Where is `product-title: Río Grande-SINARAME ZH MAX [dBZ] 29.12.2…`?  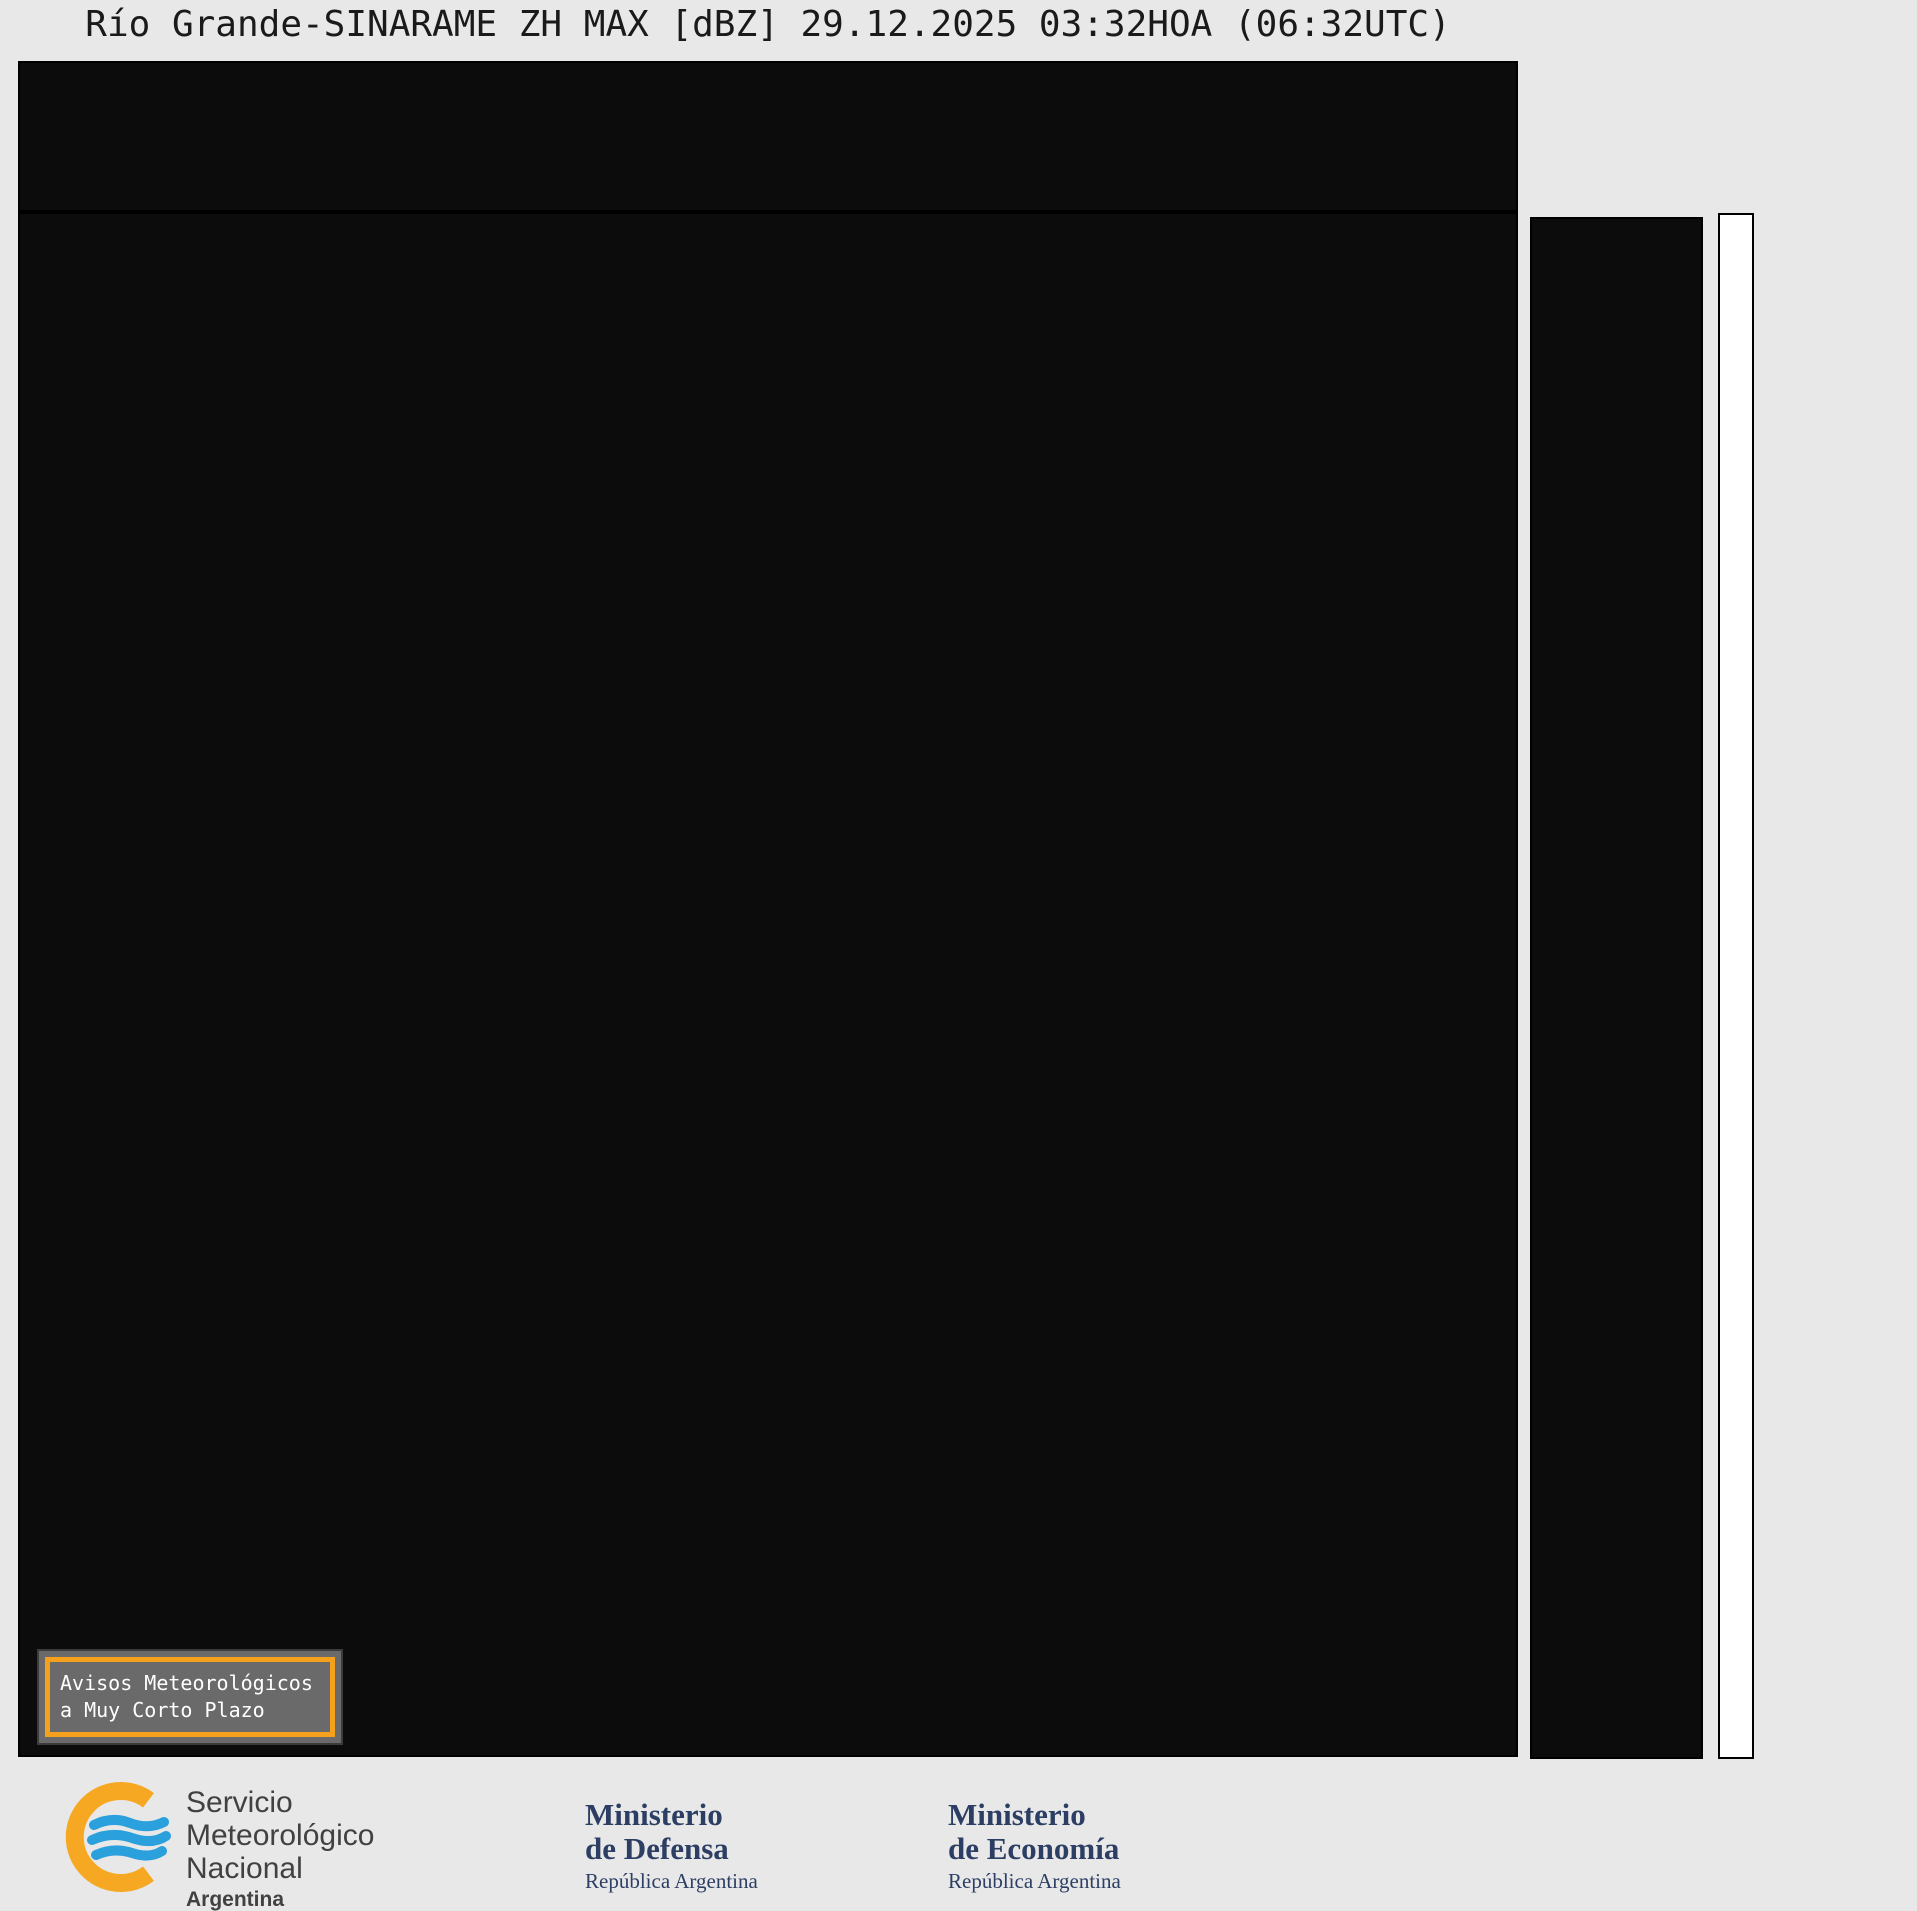 product-title: Río Grande-SINARAME ZH MAX [dBZ] 29.12.2… is located at coordinates (768, 24).